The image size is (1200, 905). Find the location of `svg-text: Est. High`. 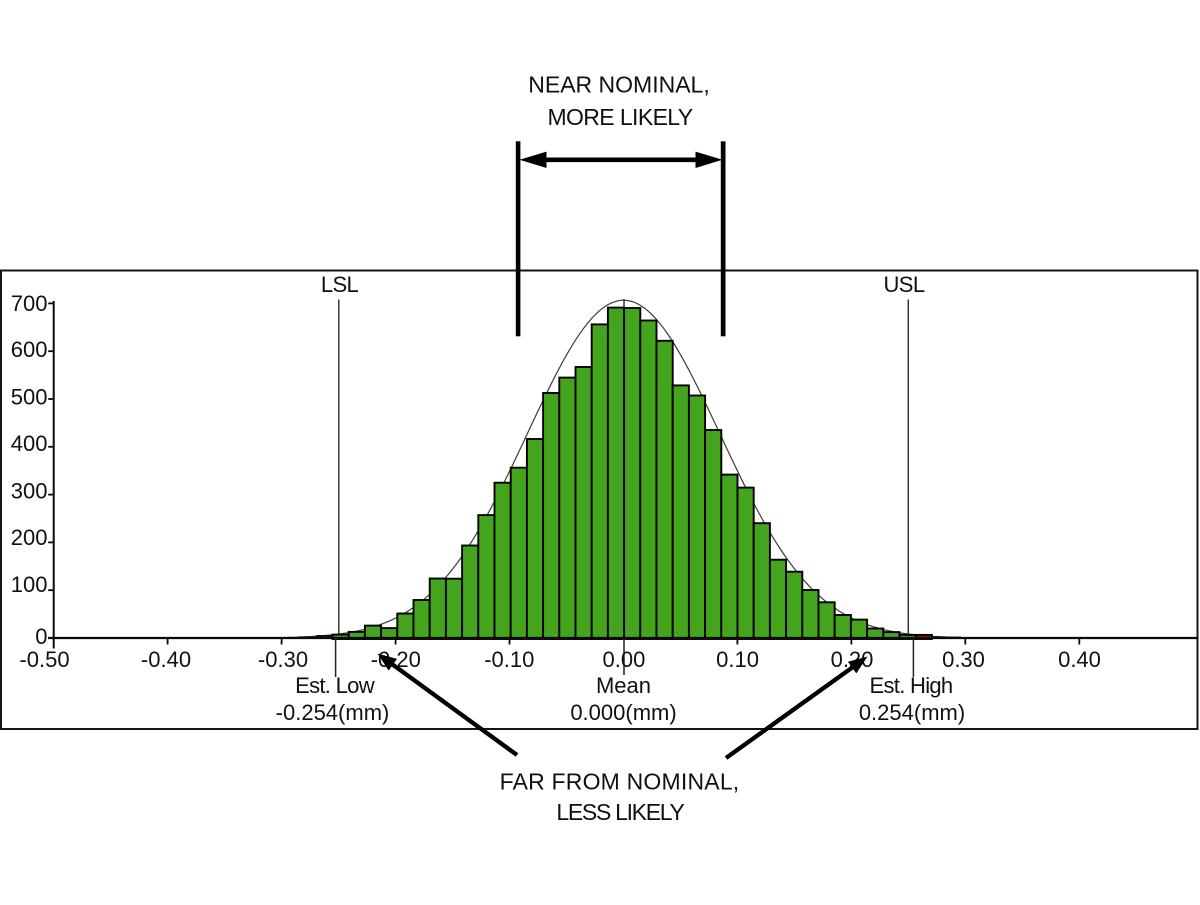

svg-text: Est. High is located at coordinates (911, 685).